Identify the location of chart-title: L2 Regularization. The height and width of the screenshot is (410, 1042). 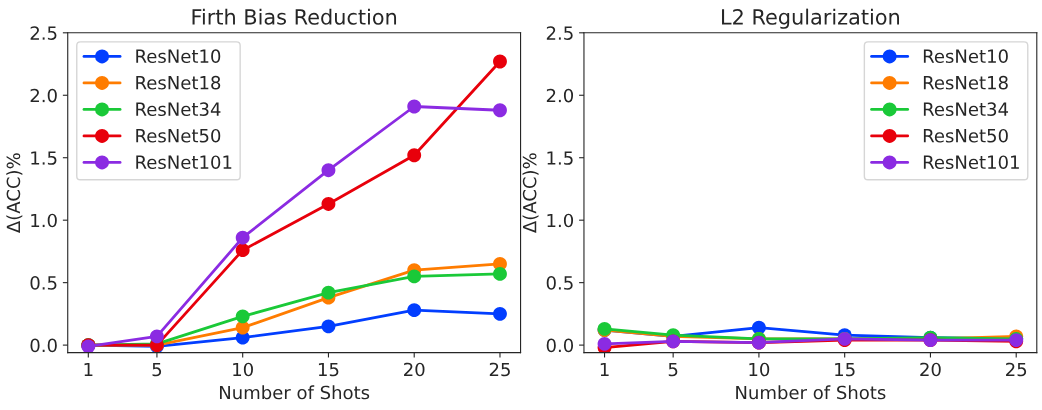
(810, 18).